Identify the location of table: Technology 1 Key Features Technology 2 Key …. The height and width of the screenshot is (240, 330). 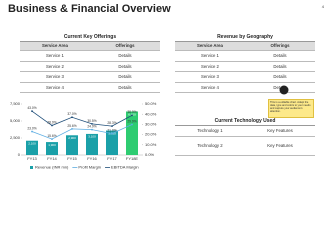
(245, 141).